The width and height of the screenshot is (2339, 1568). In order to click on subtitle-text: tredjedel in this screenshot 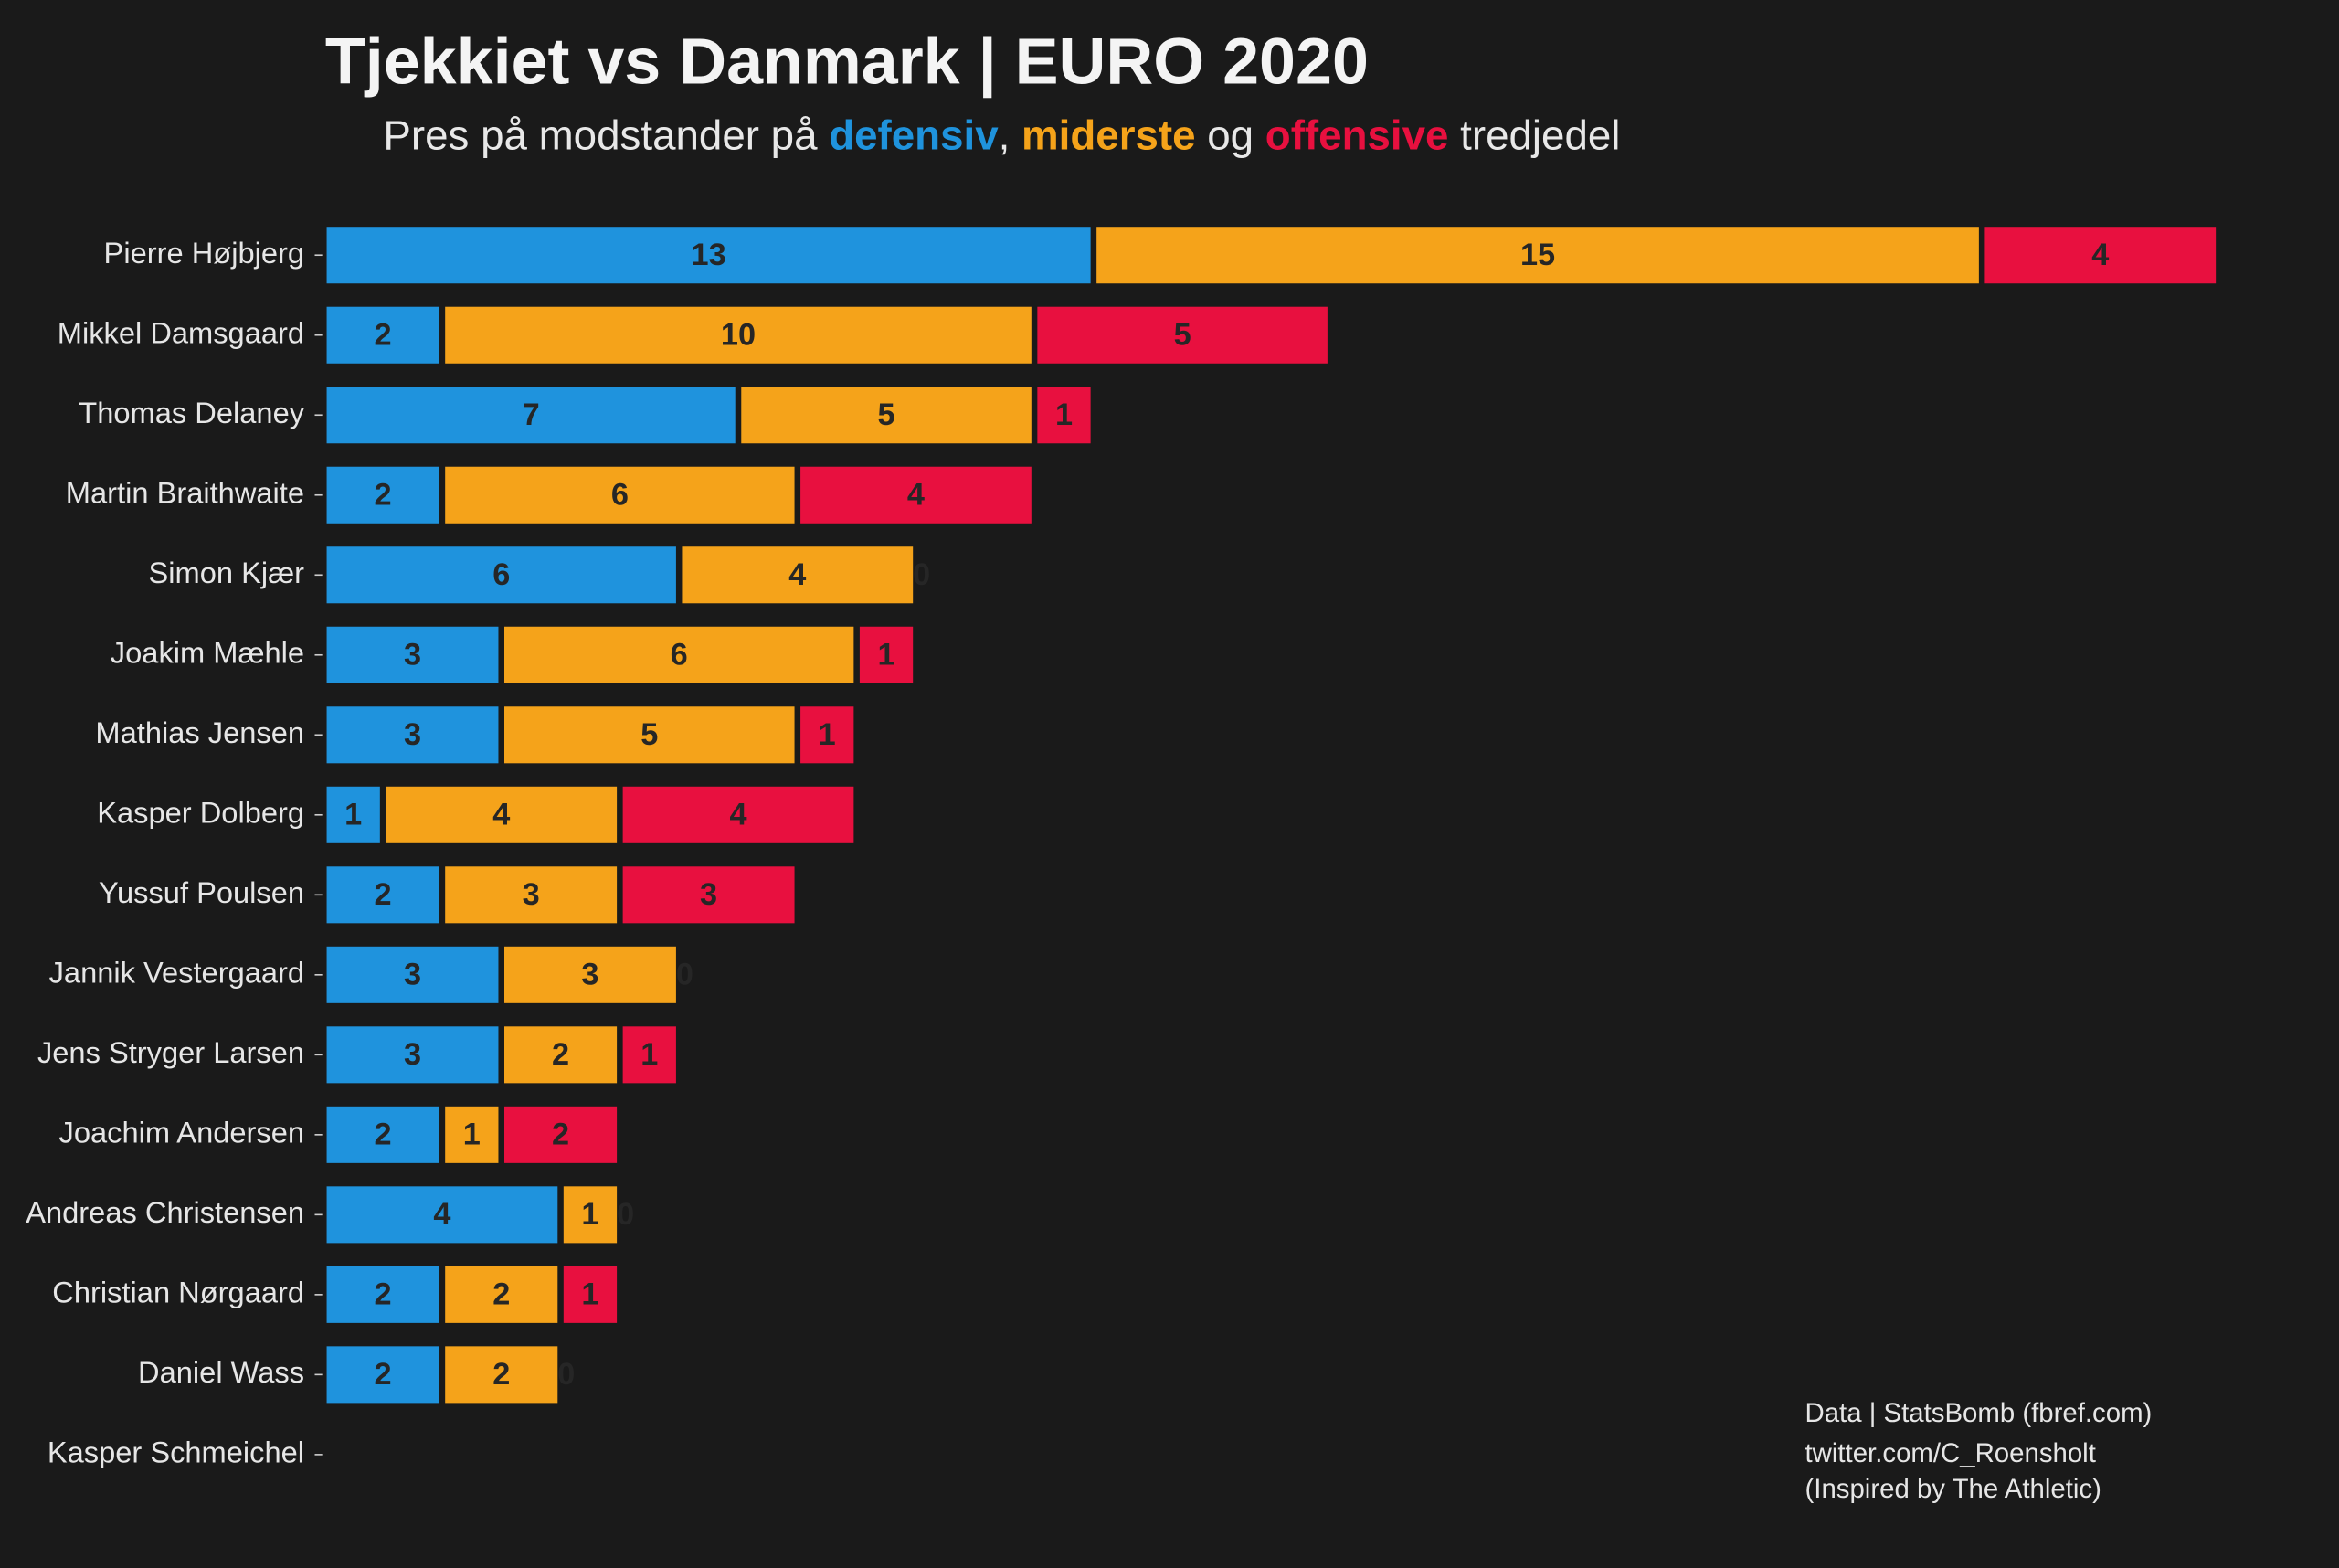, I will do `click(1534, 134)`.